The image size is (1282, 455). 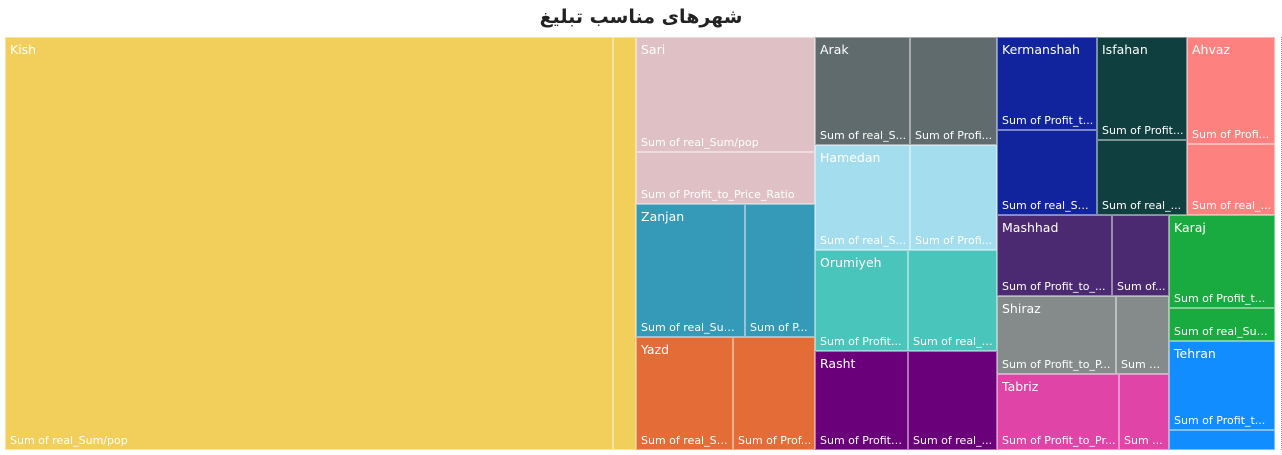 What do you see at coordinates (718, 194) in the screenshot?
I see `measure-label: Sum of Profit_to_Price_Ratio` at bounding box center [718, 194].